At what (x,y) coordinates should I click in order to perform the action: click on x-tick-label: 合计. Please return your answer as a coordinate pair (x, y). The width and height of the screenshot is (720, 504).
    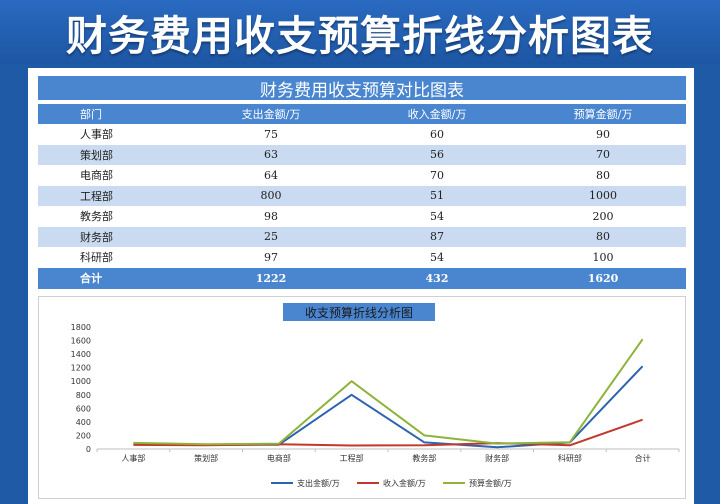
    Looking at the image, I should click on (643, 458).